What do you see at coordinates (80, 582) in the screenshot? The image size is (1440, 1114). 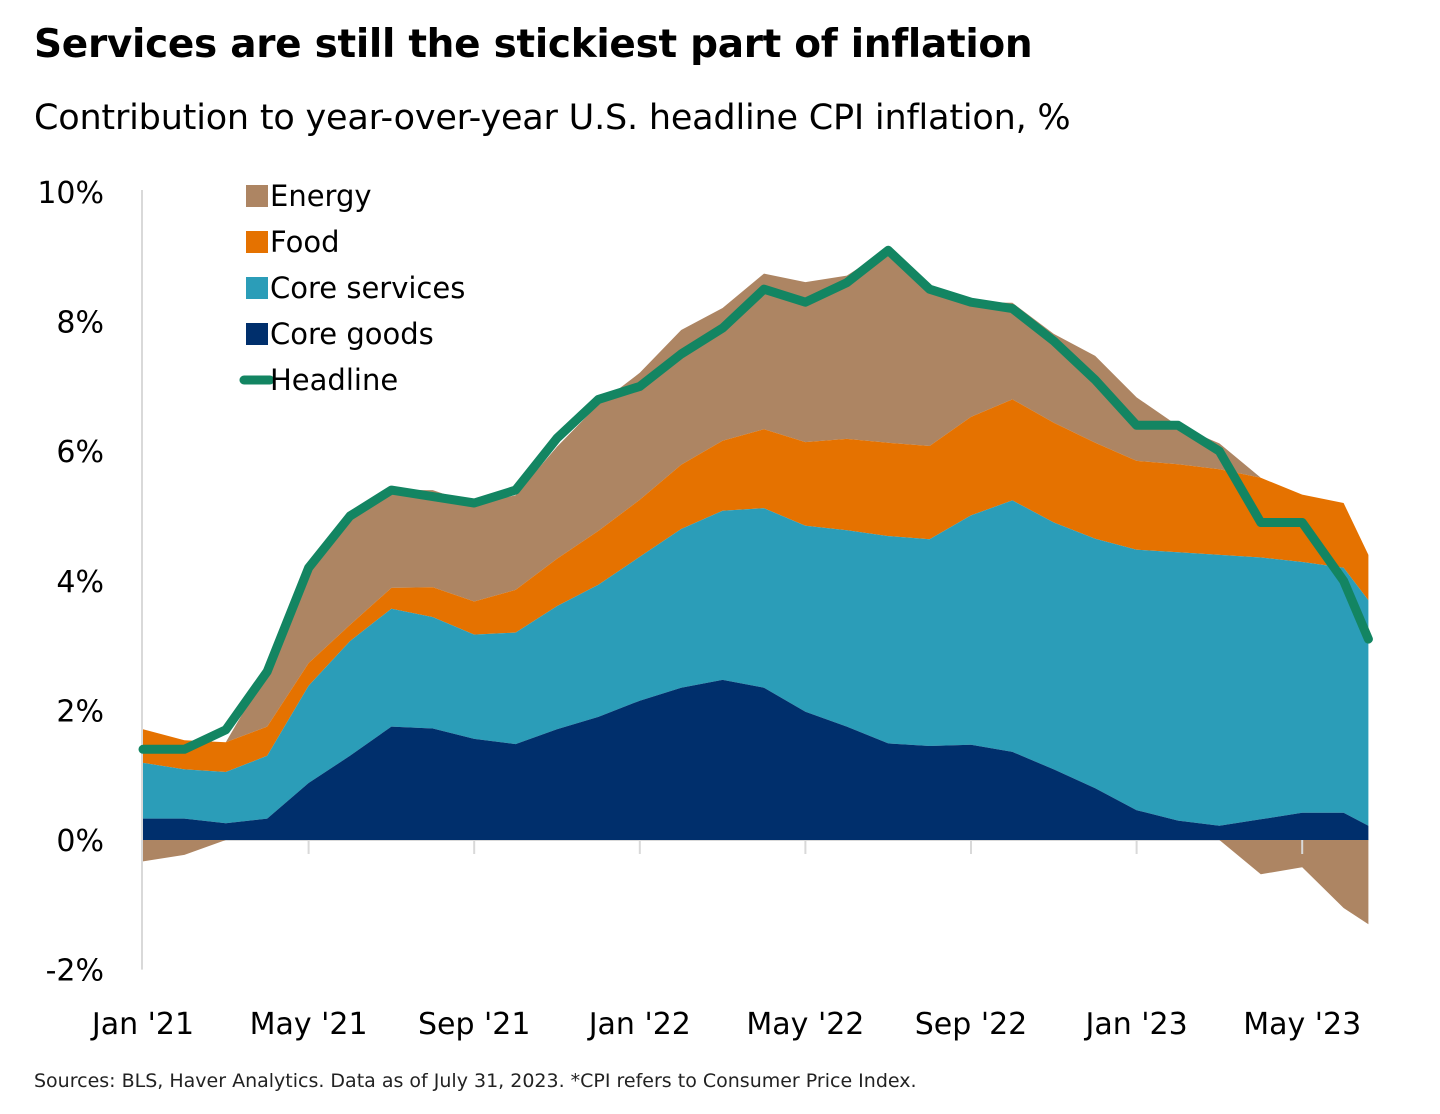 I see `y-tick-label: 4%` at bounding box center [80, 582].